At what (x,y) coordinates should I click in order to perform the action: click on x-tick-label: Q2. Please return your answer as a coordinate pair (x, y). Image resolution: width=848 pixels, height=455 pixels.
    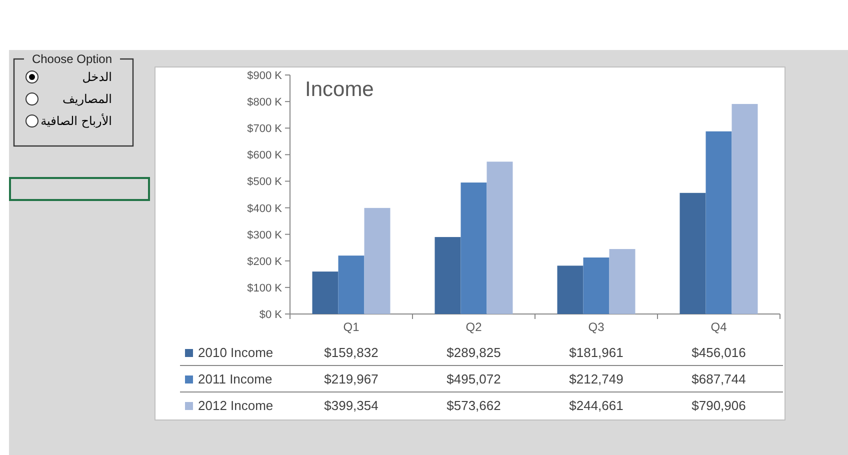
    Looking at the image, I should click on (474, 327).